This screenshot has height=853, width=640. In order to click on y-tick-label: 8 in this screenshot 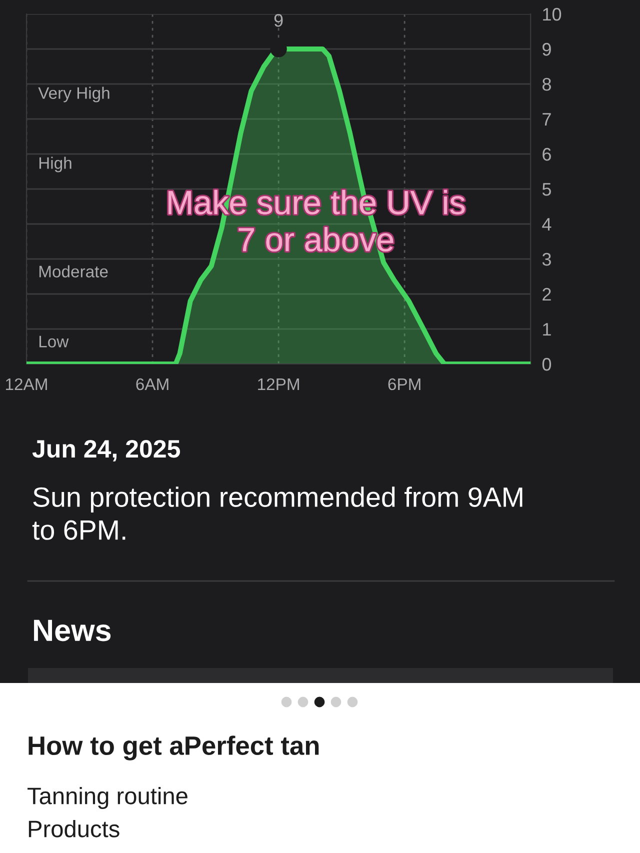, I will do `click(546, 84)`.